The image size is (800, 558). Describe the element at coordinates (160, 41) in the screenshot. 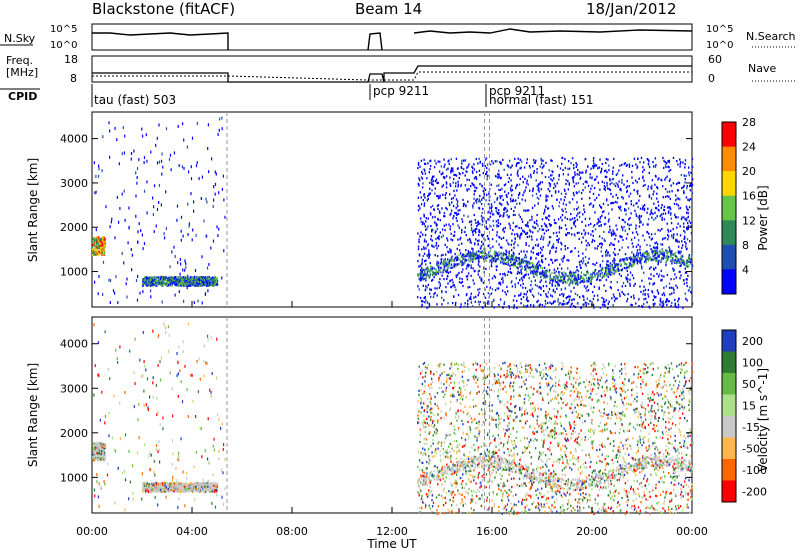

I see `noise-sky-trace-early` at that location.